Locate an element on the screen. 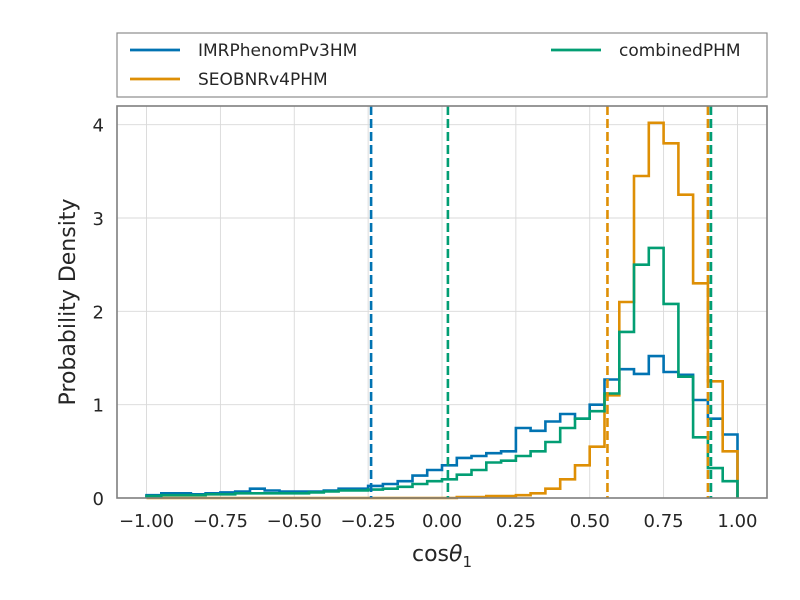 Image resolution: width=800 pixels, height=600 pixels. x-axis-label-theta: θ is located at coordinates (456, 554).